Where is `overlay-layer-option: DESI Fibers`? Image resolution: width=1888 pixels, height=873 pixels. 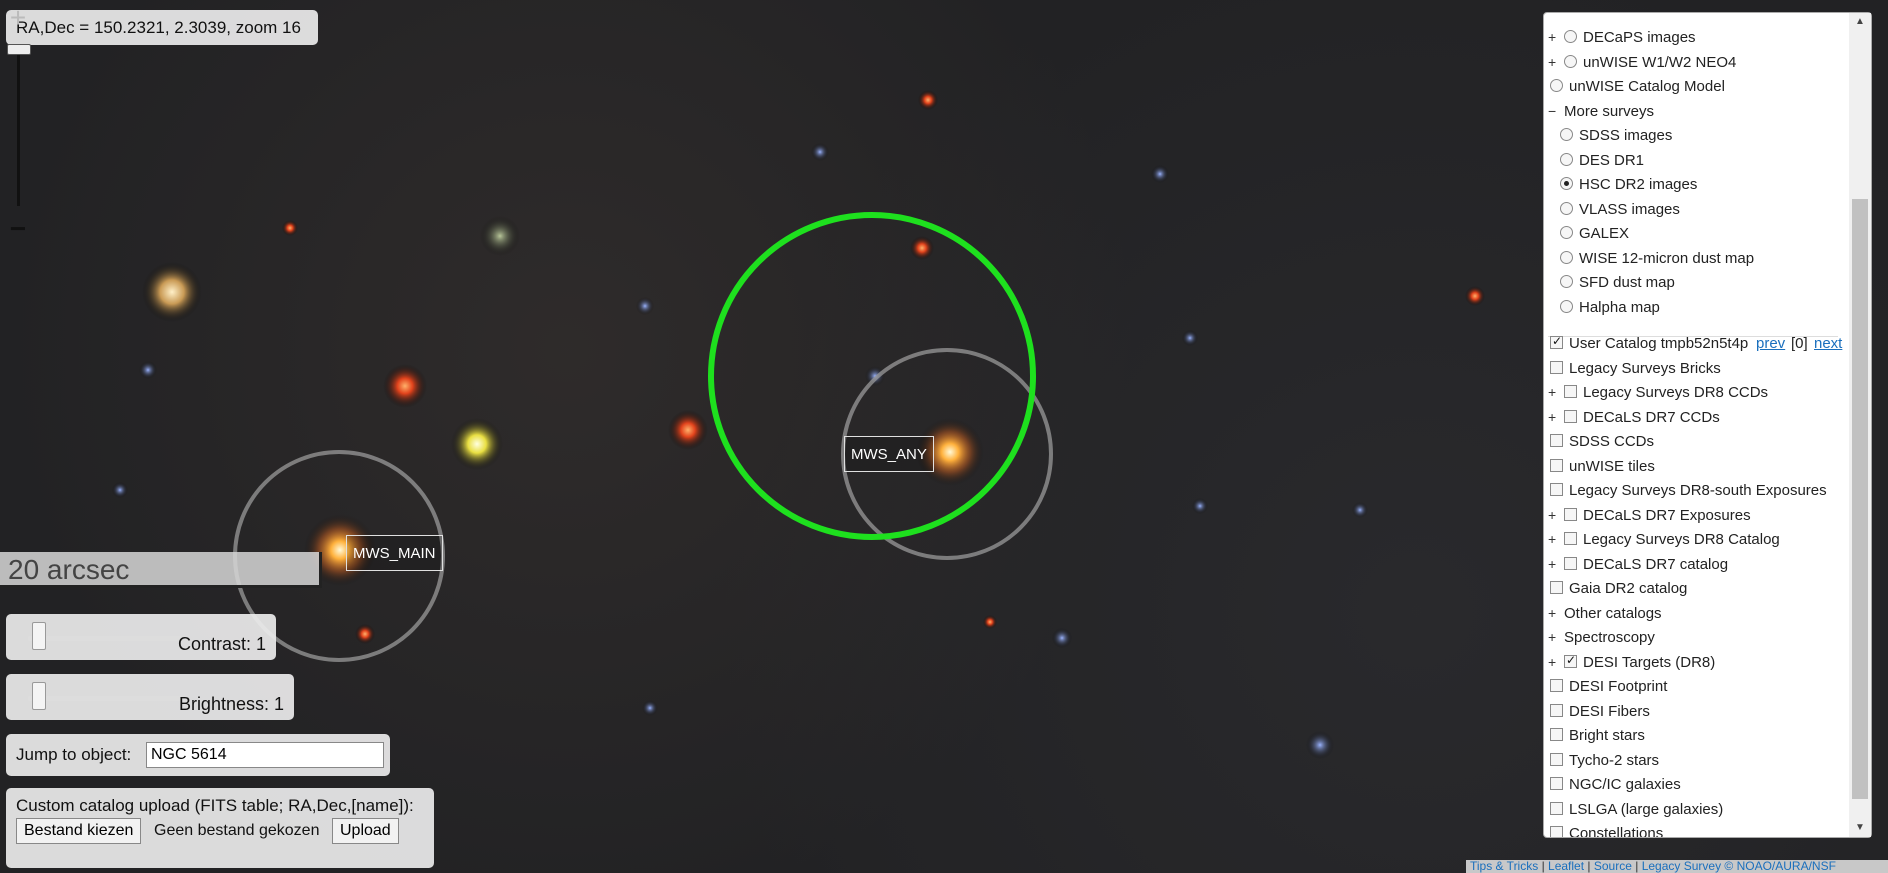 overlay-layer-option: DESI Fibers is located at coordinates (1694, 712).